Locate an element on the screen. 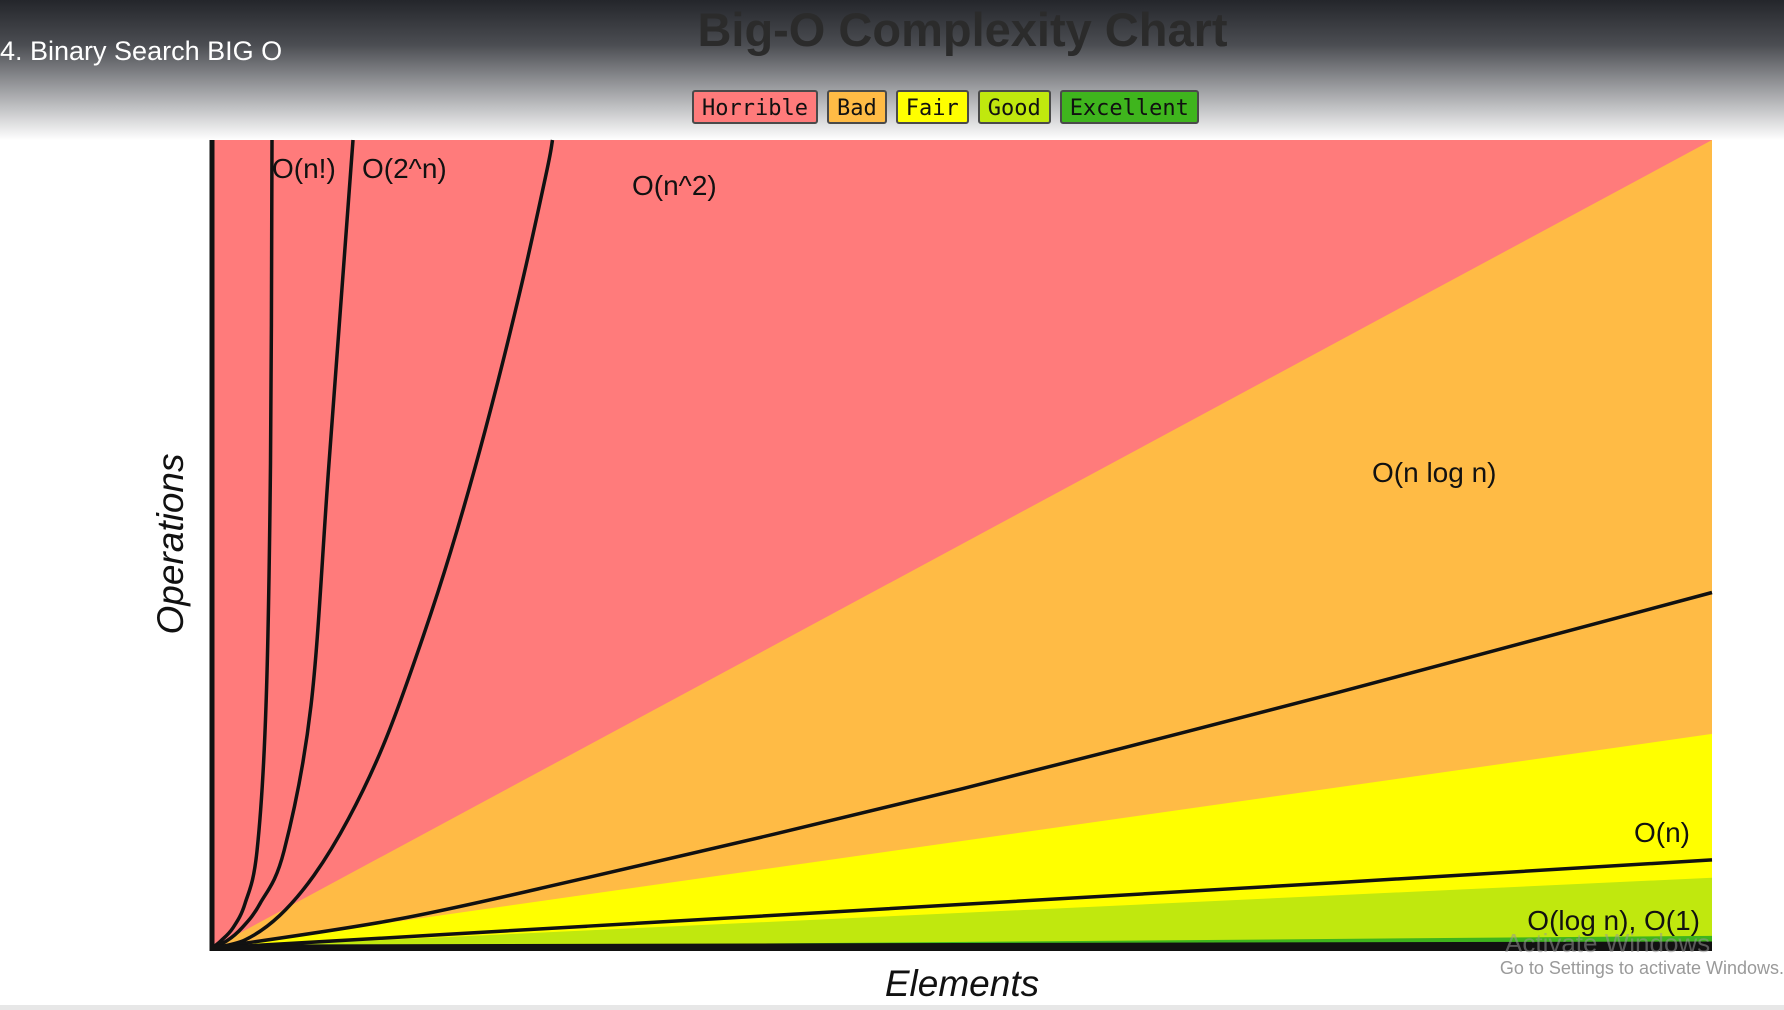  legend-fair: Fair is located at coordinates (932, 107).